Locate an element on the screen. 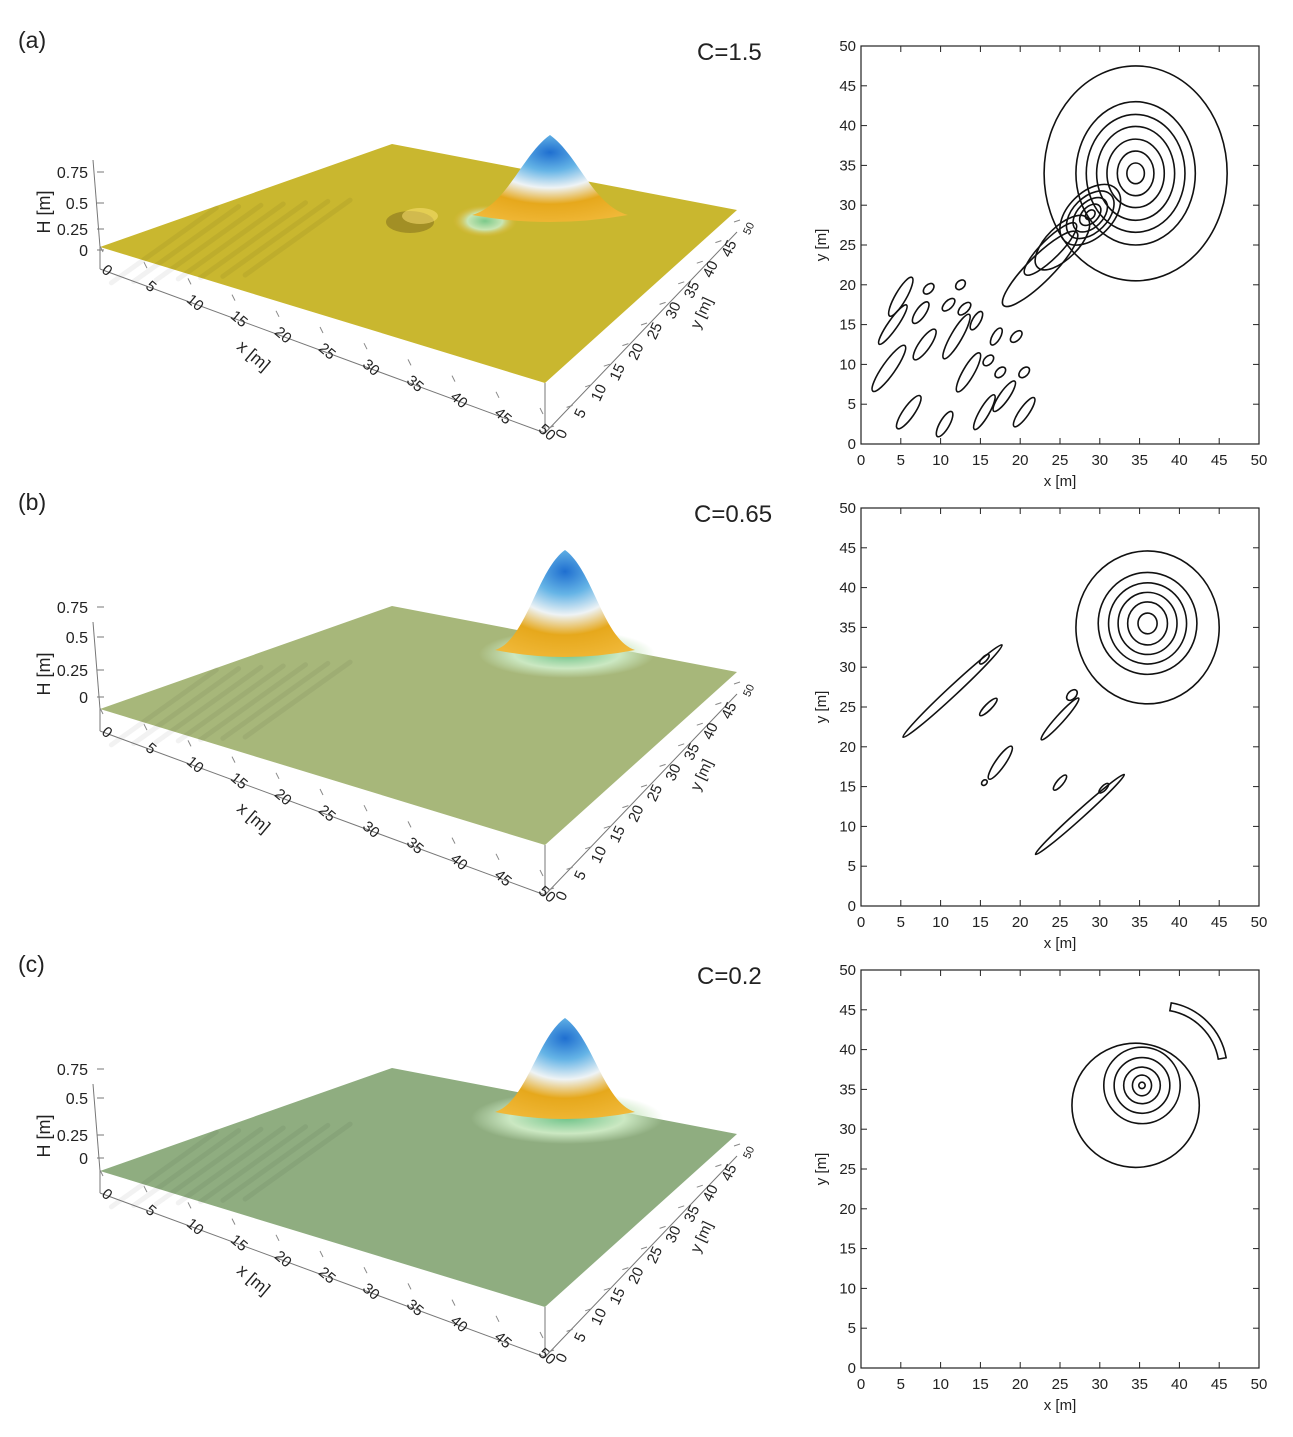  x-tick-label: 30 is located at coordinates (1099, 460).